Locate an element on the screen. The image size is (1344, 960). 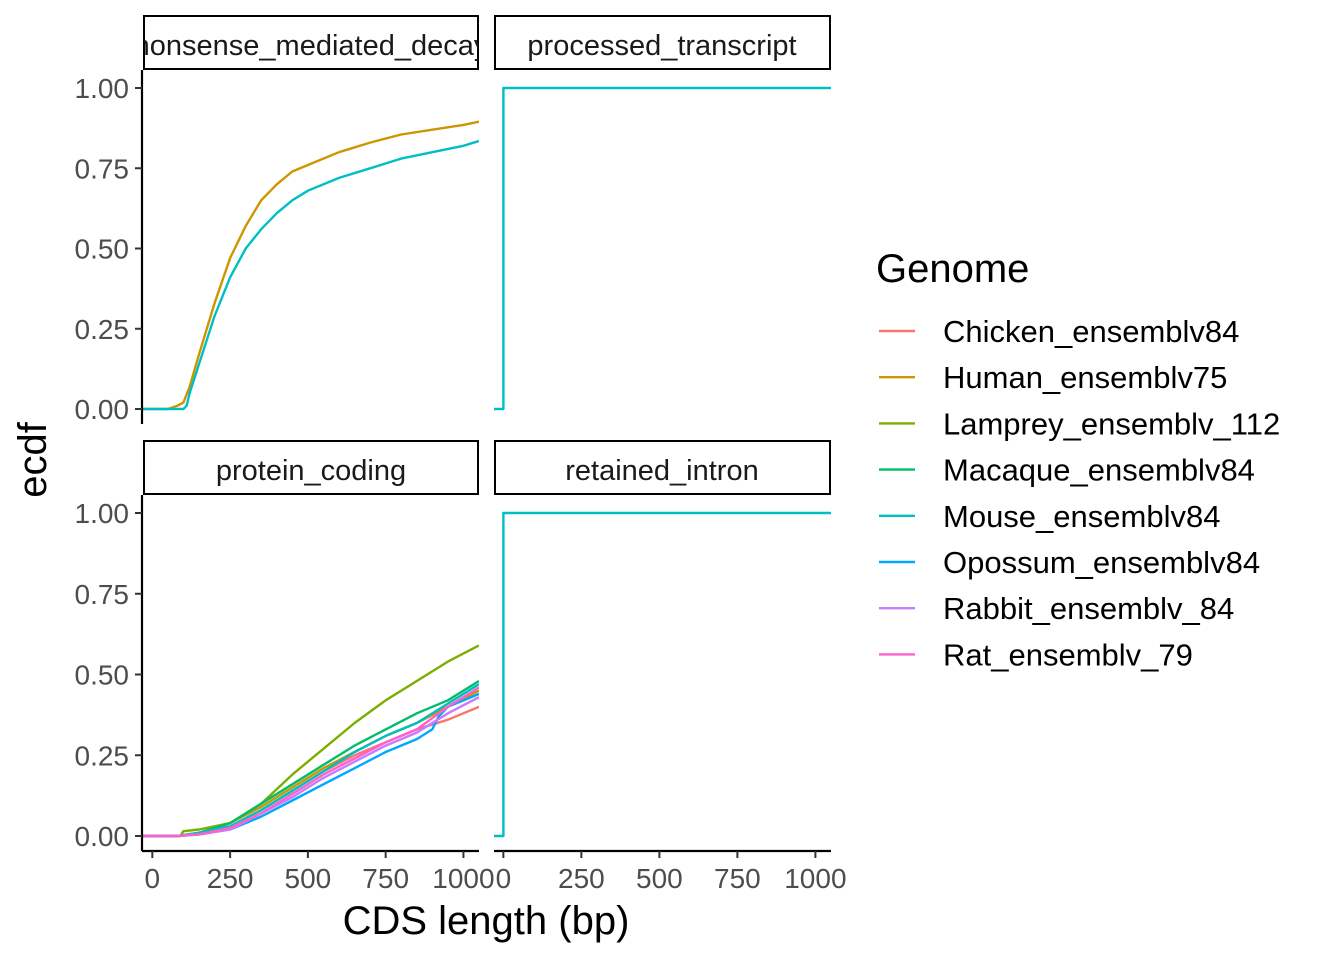
y-axis-title: ecdf is located at coordinates (33, 459).